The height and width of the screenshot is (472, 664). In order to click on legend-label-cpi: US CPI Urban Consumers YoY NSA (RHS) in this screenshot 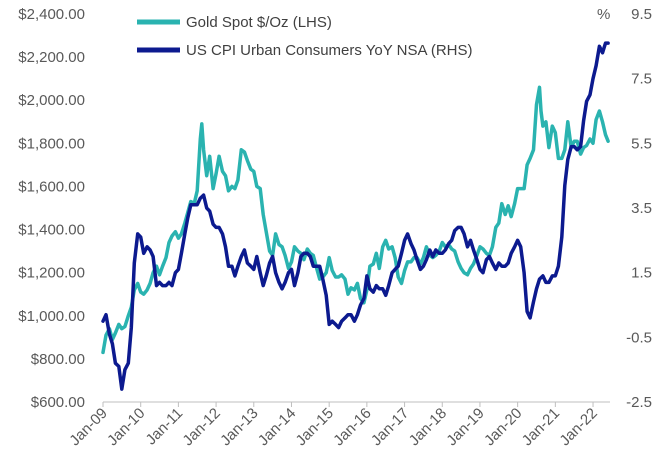, I will do `click(329, 50)`.